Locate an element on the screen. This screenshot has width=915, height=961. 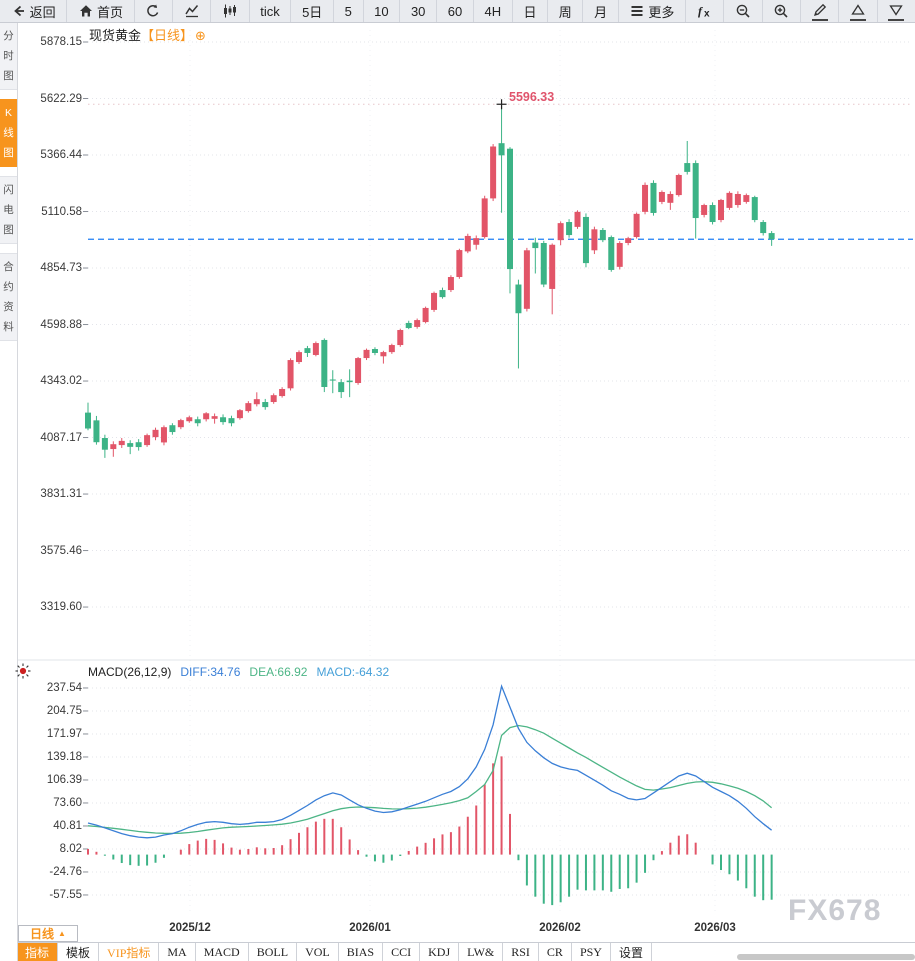
sidebar-item-0: 分时图 is located at coordinates (8, 56).